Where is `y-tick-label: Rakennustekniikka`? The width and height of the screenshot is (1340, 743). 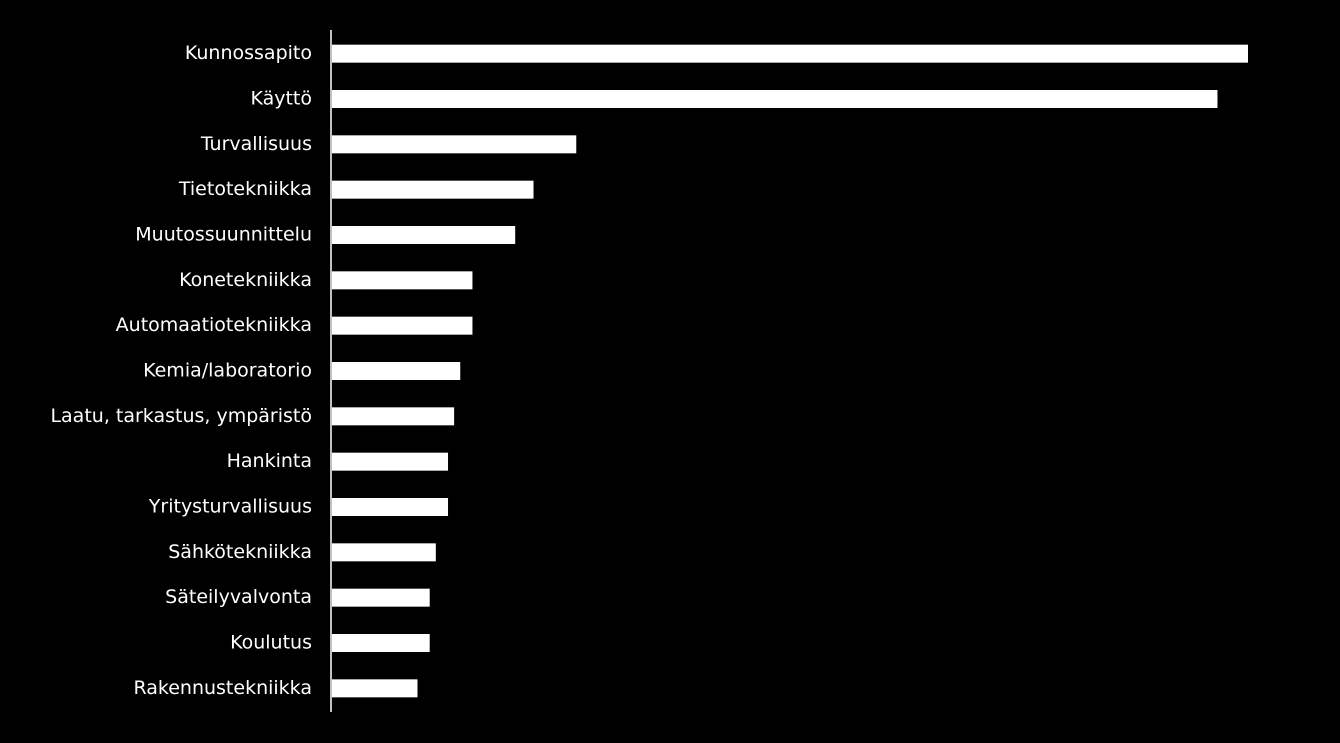 y-tick-label: Rakennustekniikka is located at coordinates (222, 688).